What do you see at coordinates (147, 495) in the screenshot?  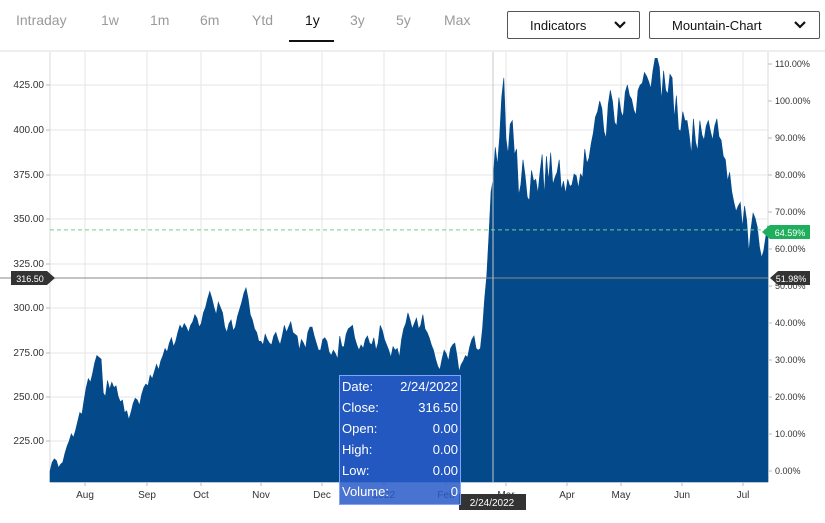 I see `x-tick-label: Sep` at bounding box center [147, 495].